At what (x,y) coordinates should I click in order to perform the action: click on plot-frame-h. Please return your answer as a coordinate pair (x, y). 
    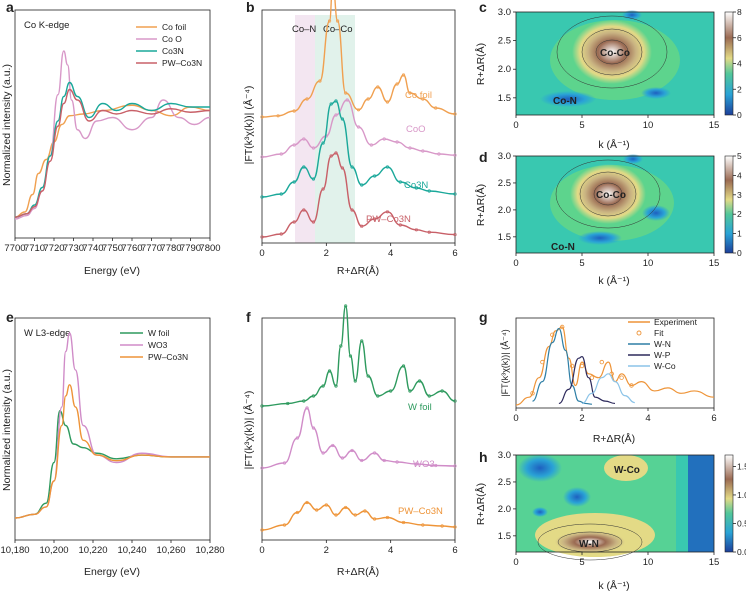
    Looking at the image, I should click on (615, 503).